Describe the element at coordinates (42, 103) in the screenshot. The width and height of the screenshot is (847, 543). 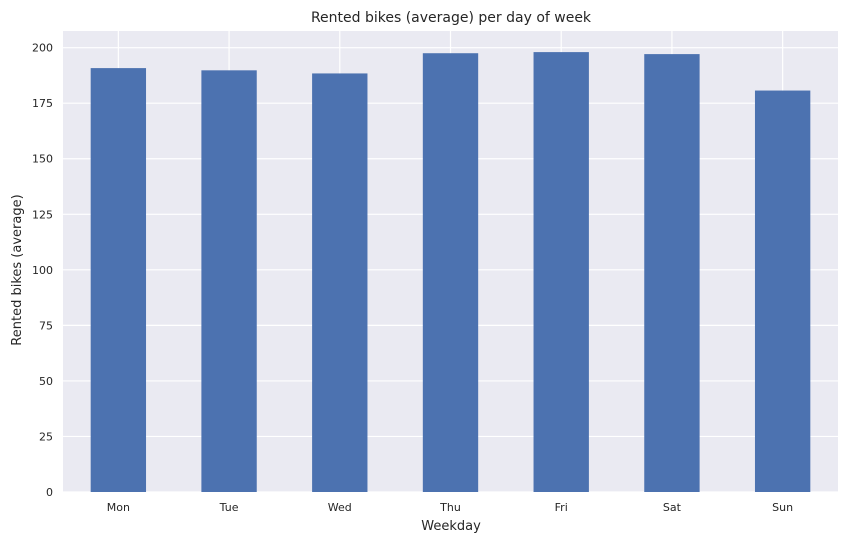
I see `y-tick-label-175: 175` at that location.